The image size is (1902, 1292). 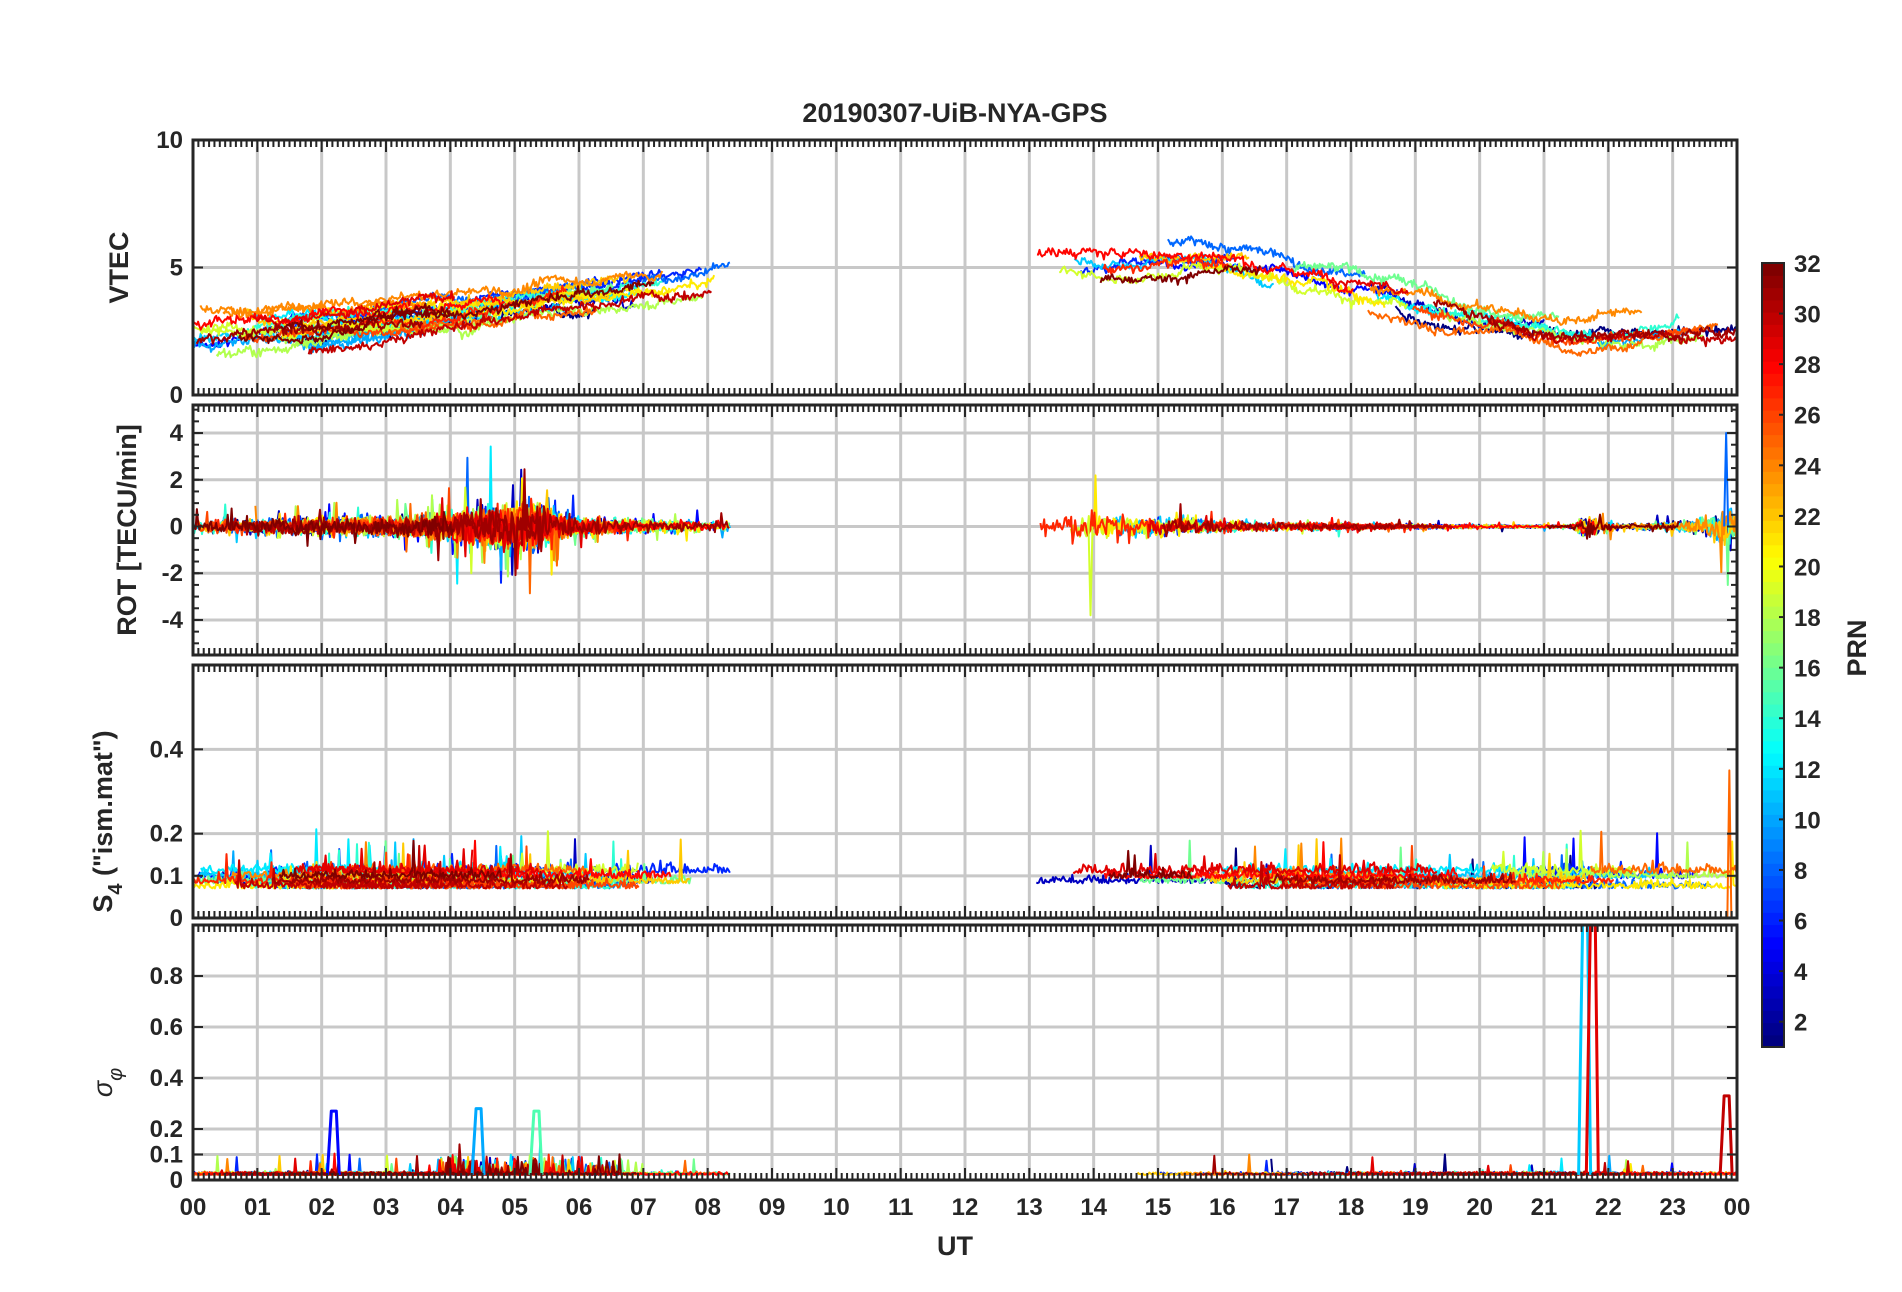 What do you see at coordinates (1029, 1207) in the screenshot?
I see `x-tick-label: 13` at bounding box center [1029, 1207].